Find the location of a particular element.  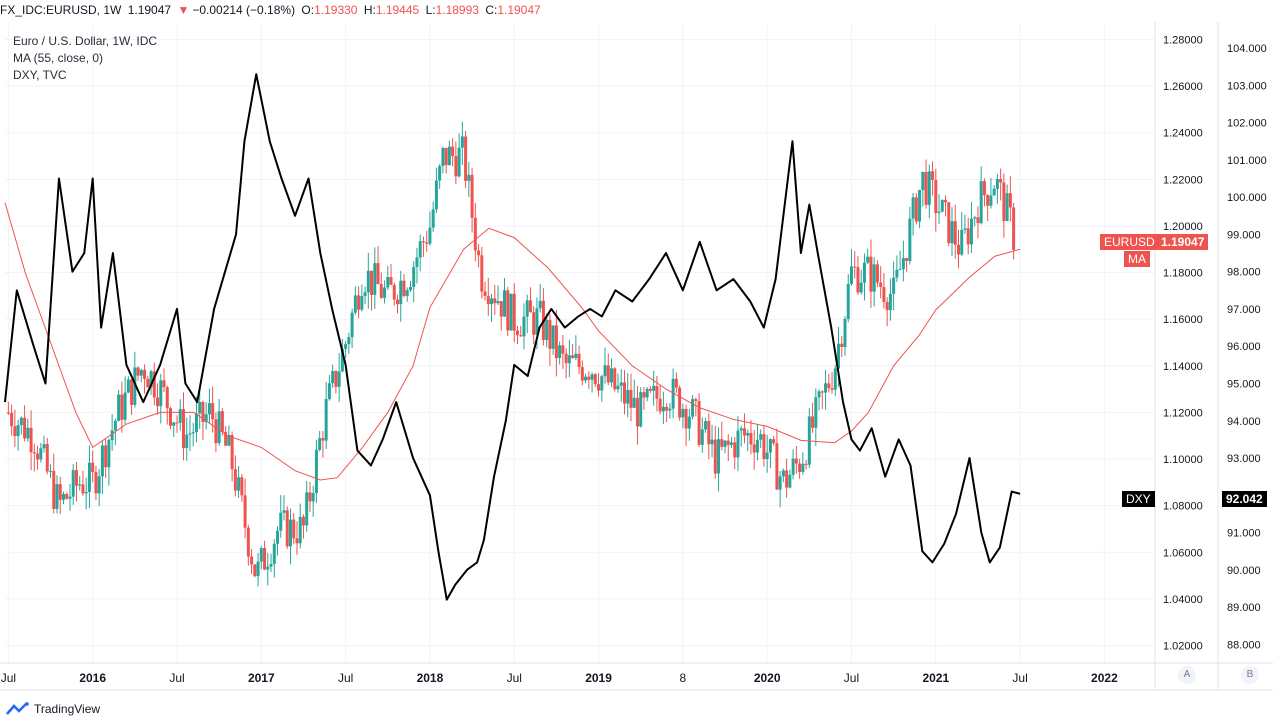

left-axis-tick-label: 1.14000 is located at coordinates (1183, 367).